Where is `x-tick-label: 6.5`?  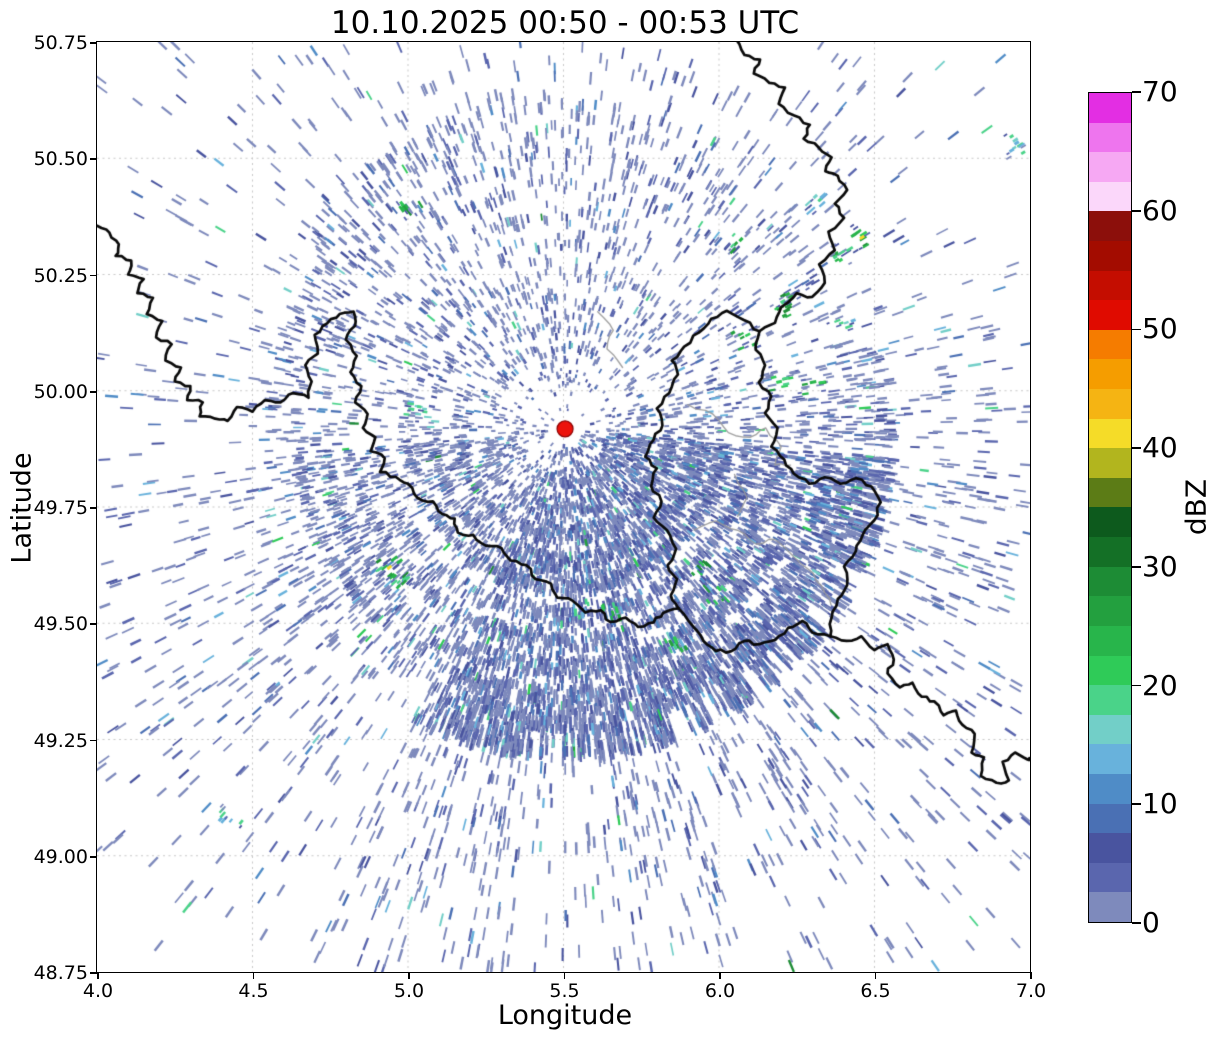
x-tick-label: 6.5 is located at coordinates (875, 991).